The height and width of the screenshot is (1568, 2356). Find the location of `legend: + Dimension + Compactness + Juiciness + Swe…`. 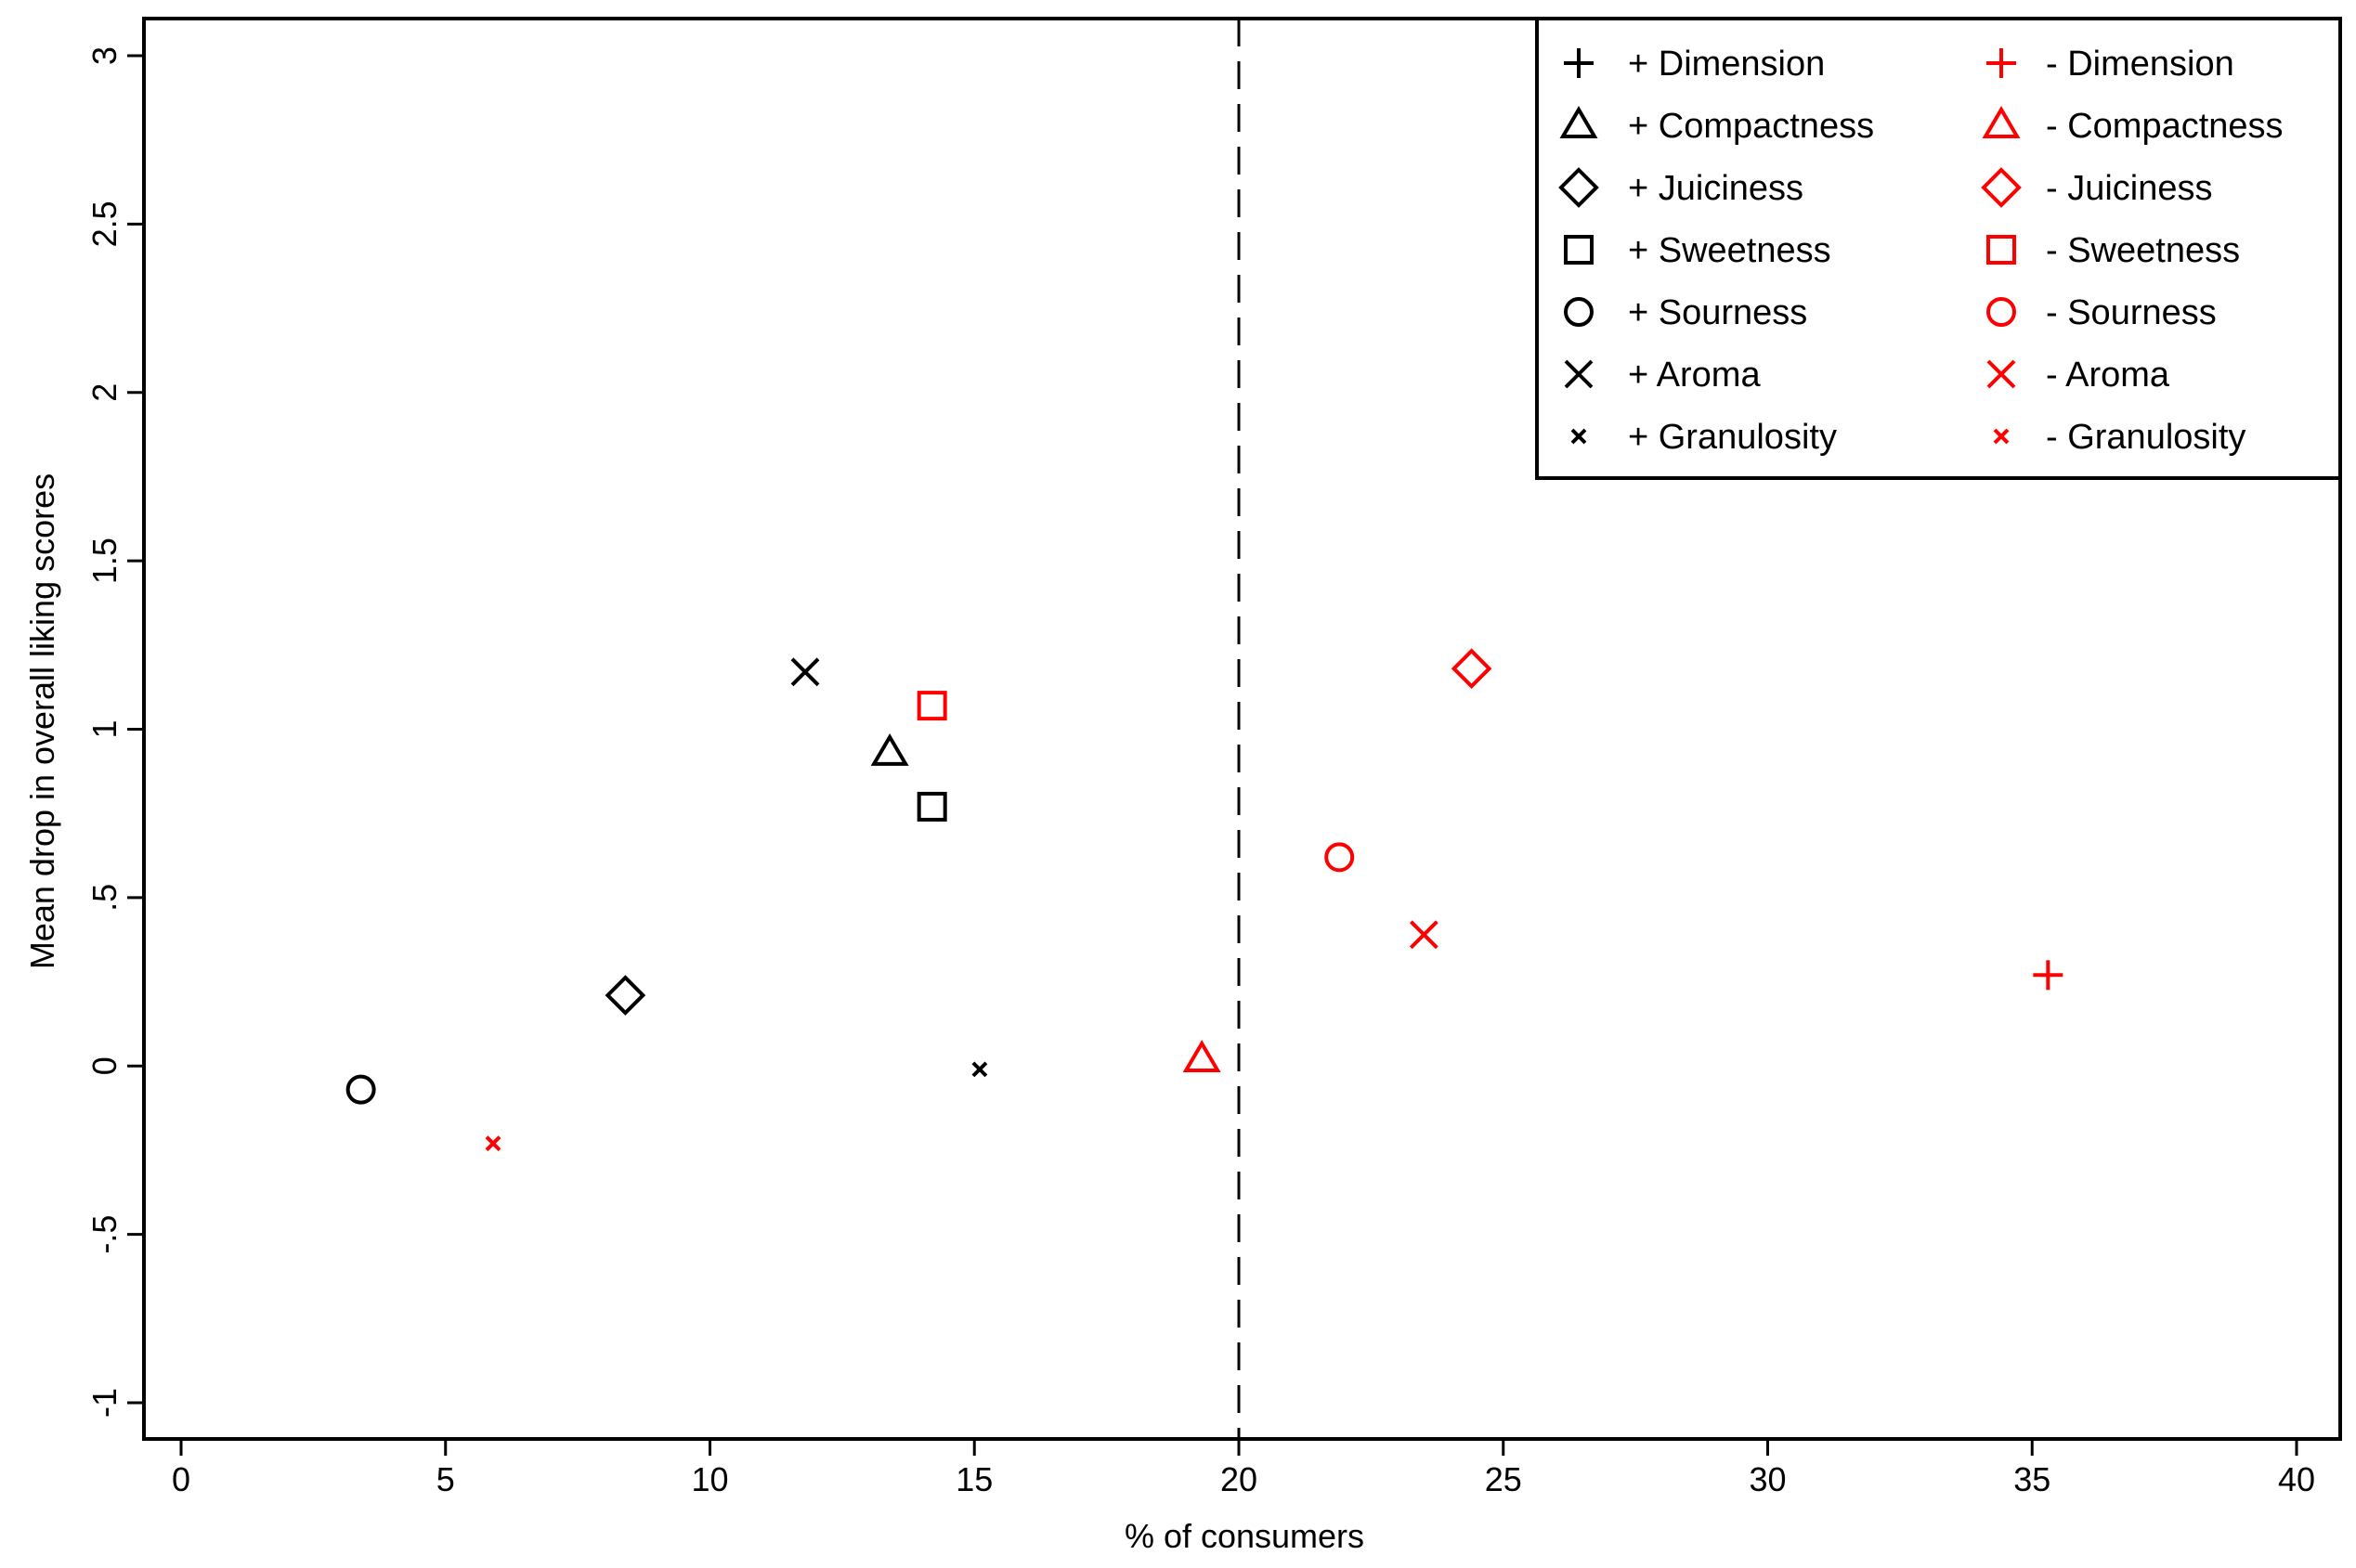

legend: + Dimension + Compactness + Juiciness + Swe… is located at coordinates (1938, 248).